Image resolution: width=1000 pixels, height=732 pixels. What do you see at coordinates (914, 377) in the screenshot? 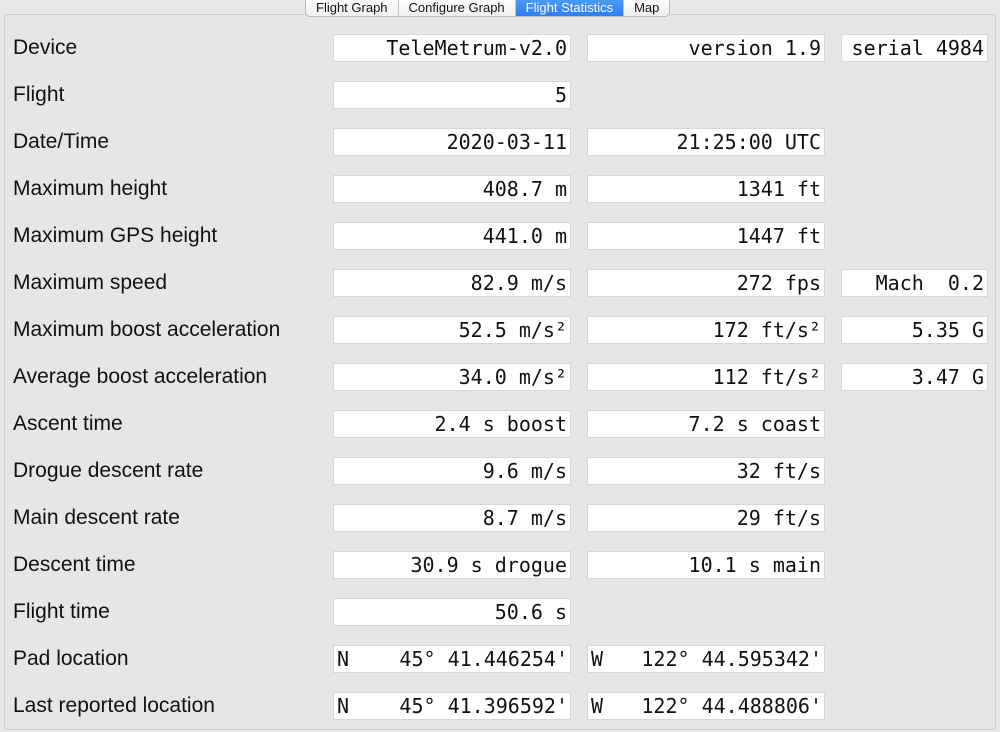
I see `avg-boost-accel-g-field: 3.47 G` at bounding box center [914, 377].